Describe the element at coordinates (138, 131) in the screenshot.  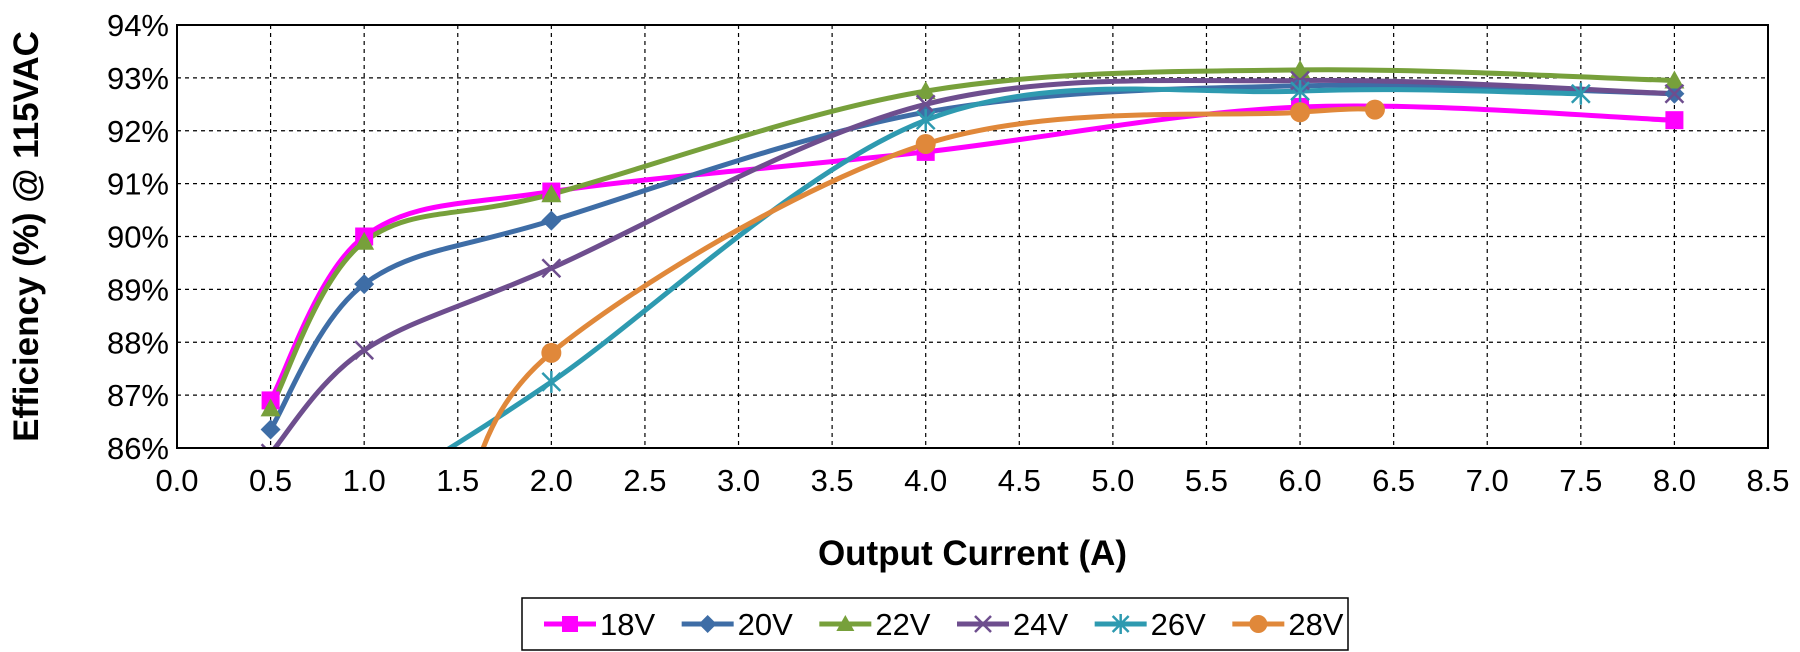
I see `y-tick-label: 92%` at that location.